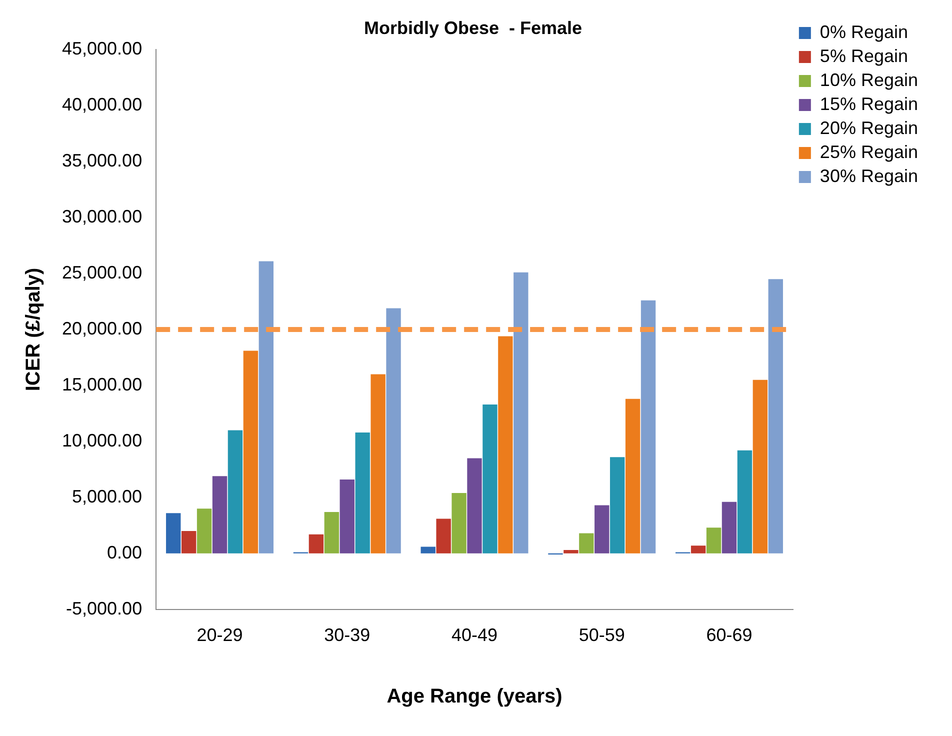 This screenshot has width=952, height=736. What do you see at coordinates (474, 697) in the screenshot?
I see `x-axis-title: Age Range (years)` at bounding box center [474, 697].